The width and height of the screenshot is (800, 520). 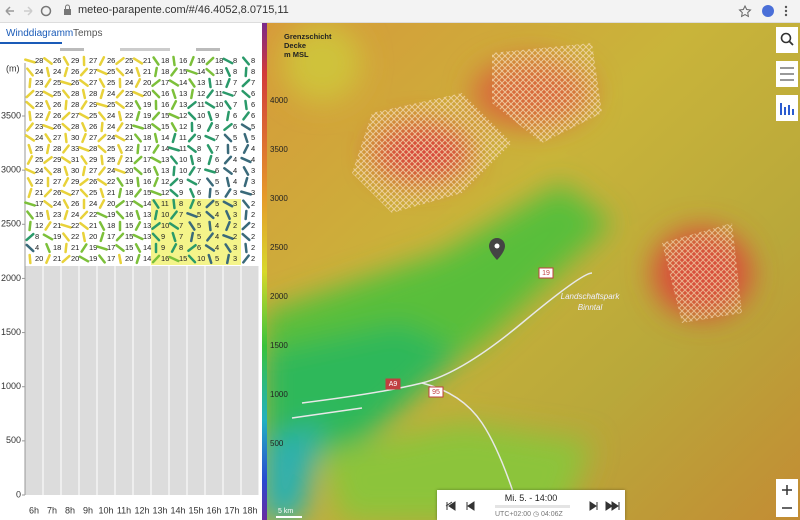 I want to click on time-buttons, so click(x=531, y=505).